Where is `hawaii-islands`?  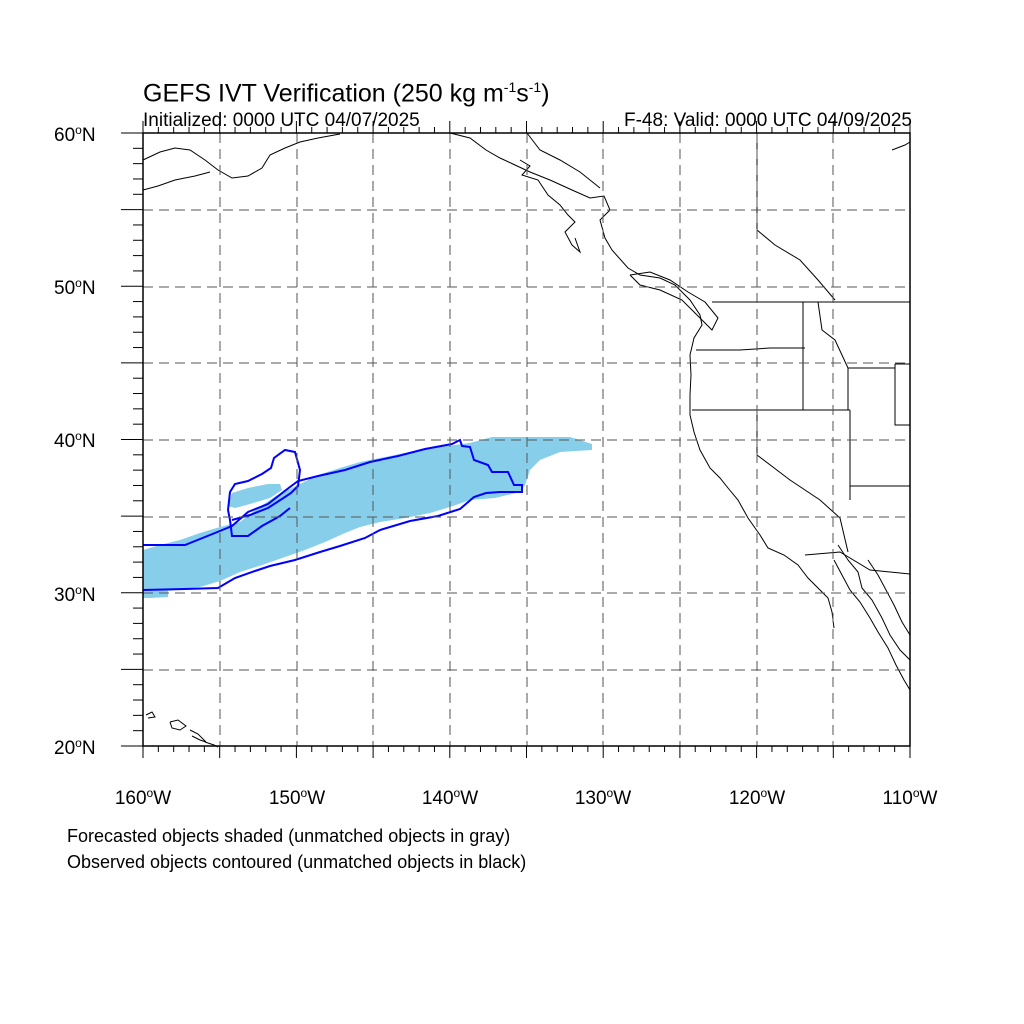
hawaii-islands is located at coordinates (150, 715).